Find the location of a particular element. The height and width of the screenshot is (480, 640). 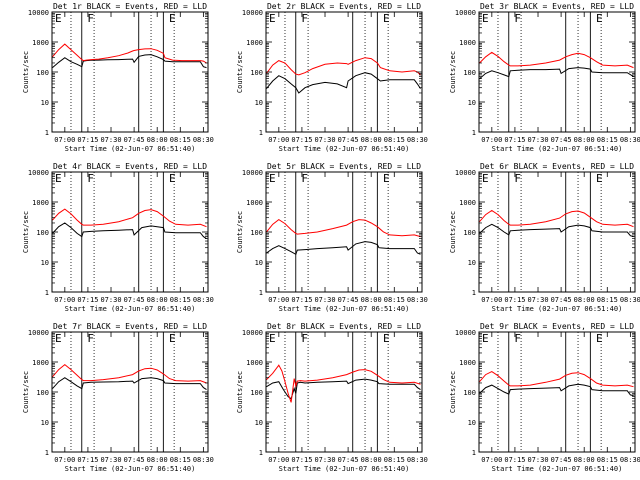

chart-title: Det 7r BLACK = Events, RED = LLD is located at coordinates (130, 326).